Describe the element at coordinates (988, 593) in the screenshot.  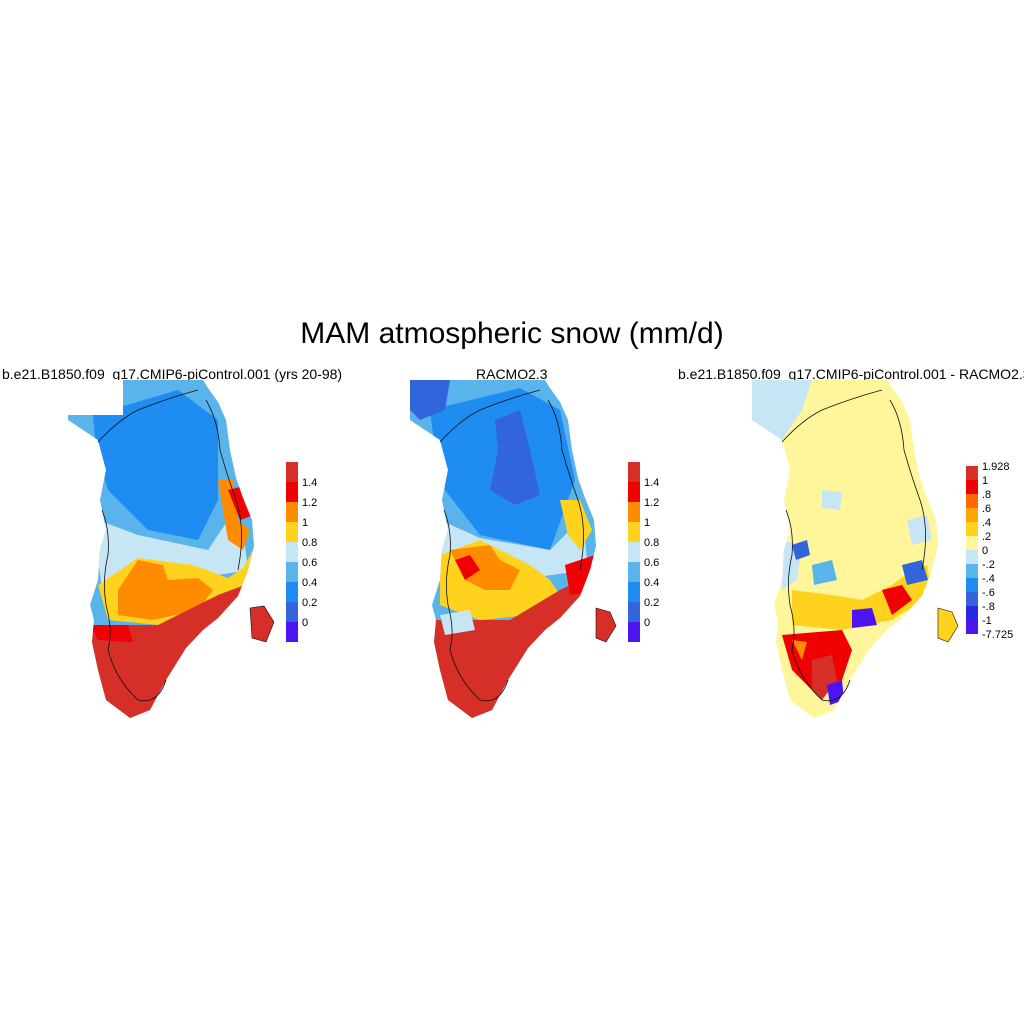
I see `colorbar-label: -.6` at that location.